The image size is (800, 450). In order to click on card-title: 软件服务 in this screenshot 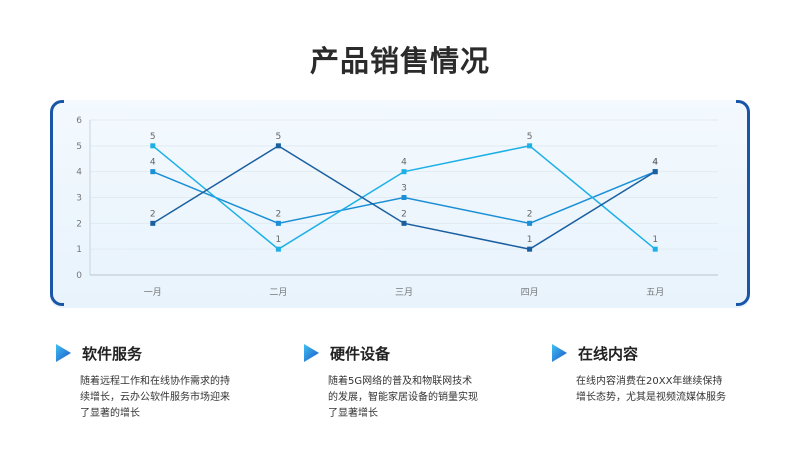, I will do `click(112, 353)`.